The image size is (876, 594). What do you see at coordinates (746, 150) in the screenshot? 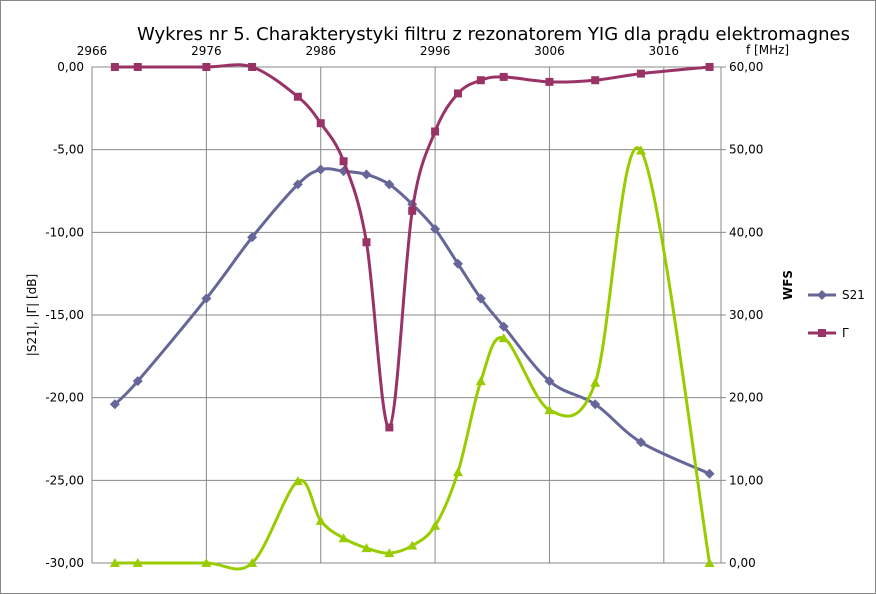
I see `y2-tick-label: 50,00` at bounding box center [746, 150].